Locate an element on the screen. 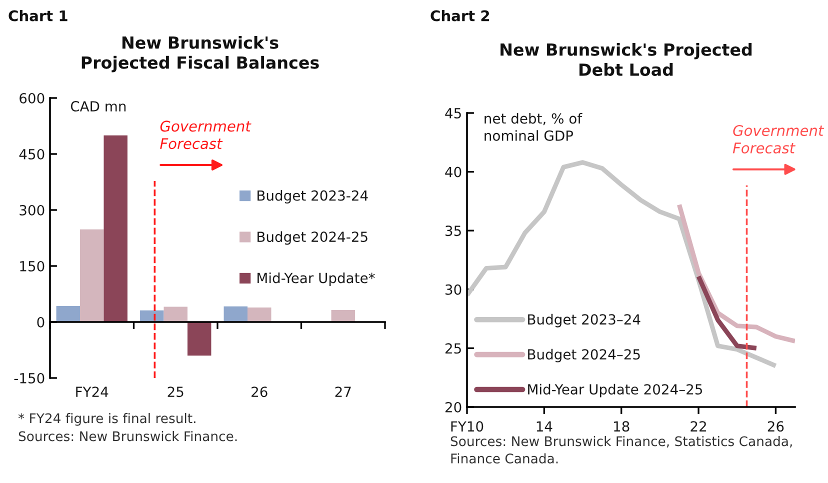  y-tick-label: 450 is located at coordinates (31, 154).